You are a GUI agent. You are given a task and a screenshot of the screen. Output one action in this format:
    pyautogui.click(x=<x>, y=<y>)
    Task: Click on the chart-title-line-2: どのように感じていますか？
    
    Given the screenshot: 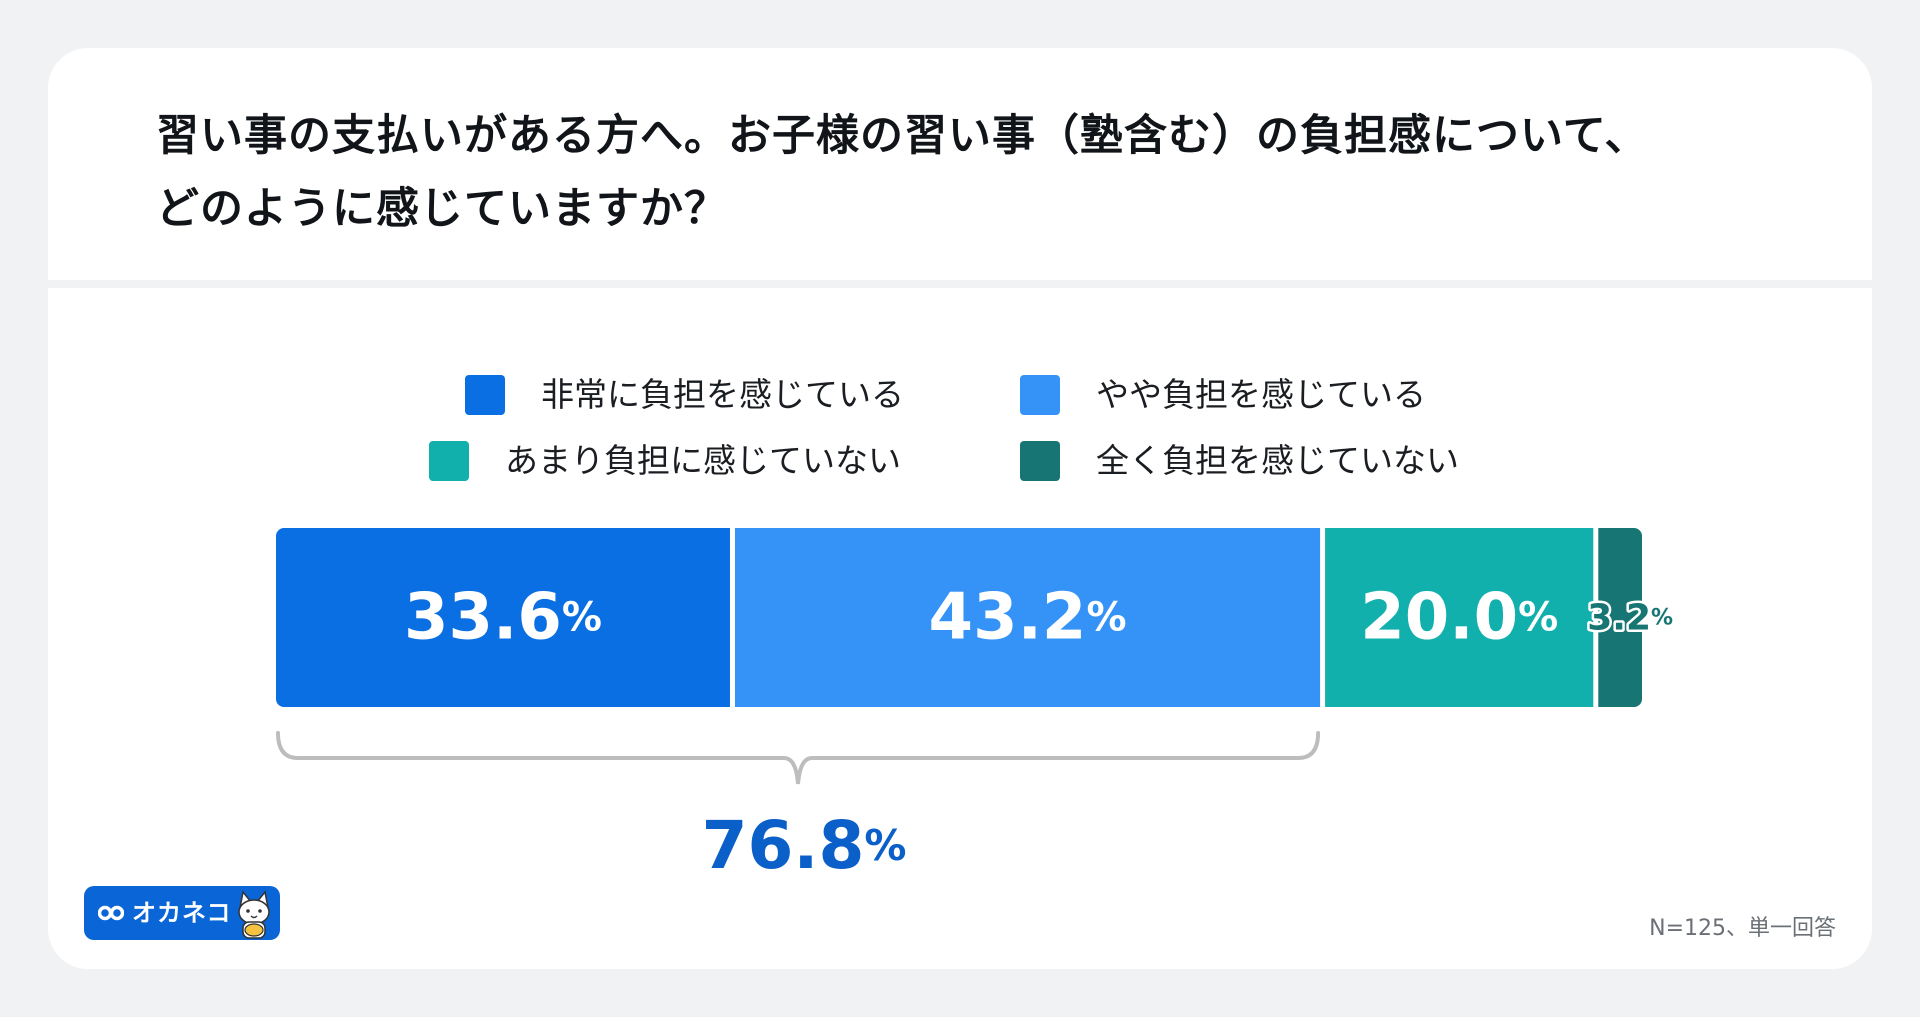 What is the action you would take?
    pyautogui.click(x=442, y=209)
    